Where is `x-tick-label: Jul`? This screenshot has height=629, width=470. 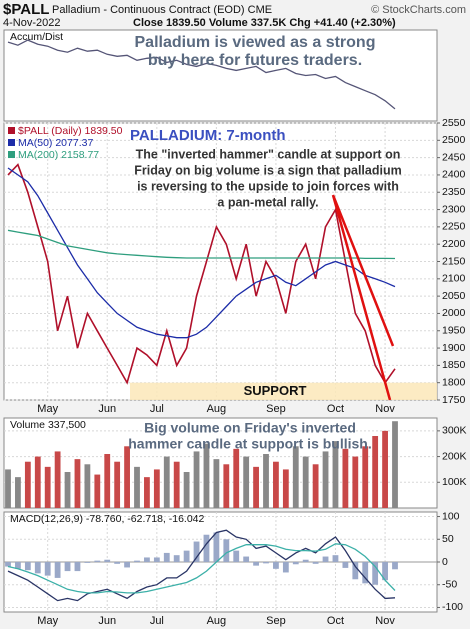 x-tick-label: Jul is located at coordinates (157, 409).